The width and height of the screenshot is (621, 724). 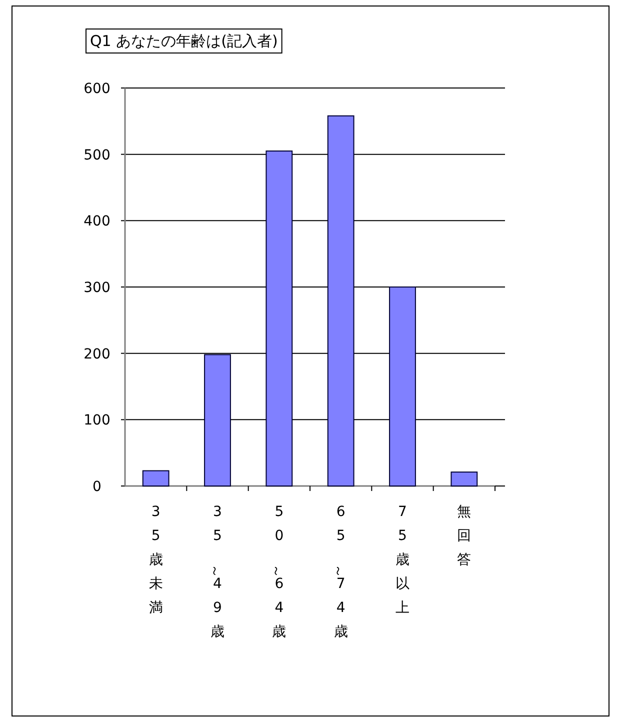 What do you see at coordinates (97, 89) in the screenshot?
I see `y-tick-label: 600` at bounding box center [97, 89].